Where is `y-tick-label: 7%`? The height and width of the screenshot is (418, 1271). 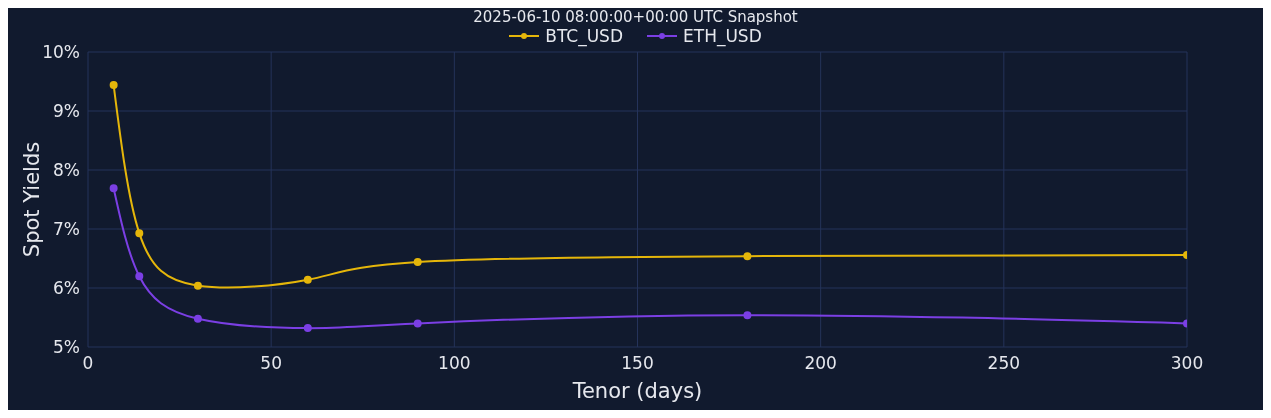 y-tick-label: 7% is located at coordinates (66, 229).